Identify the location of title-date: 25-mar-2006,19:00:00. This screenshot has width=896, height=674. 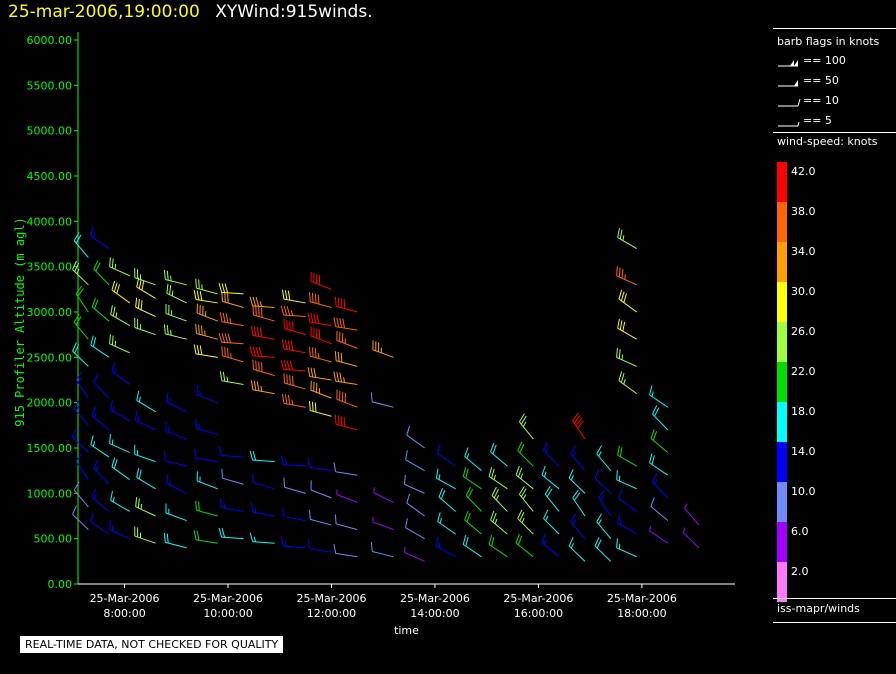
(104, 12).